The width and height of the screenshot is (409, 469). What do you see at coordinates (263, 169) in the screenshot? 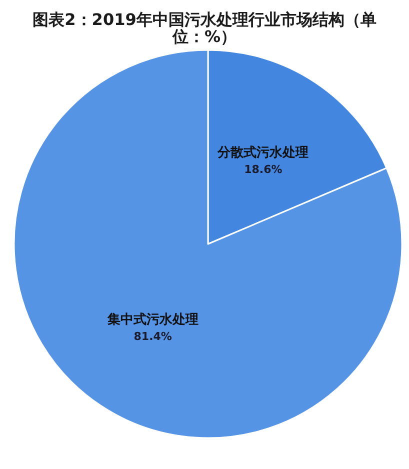
I see `data-label: 18.6%` at bounding box center [263, 169].